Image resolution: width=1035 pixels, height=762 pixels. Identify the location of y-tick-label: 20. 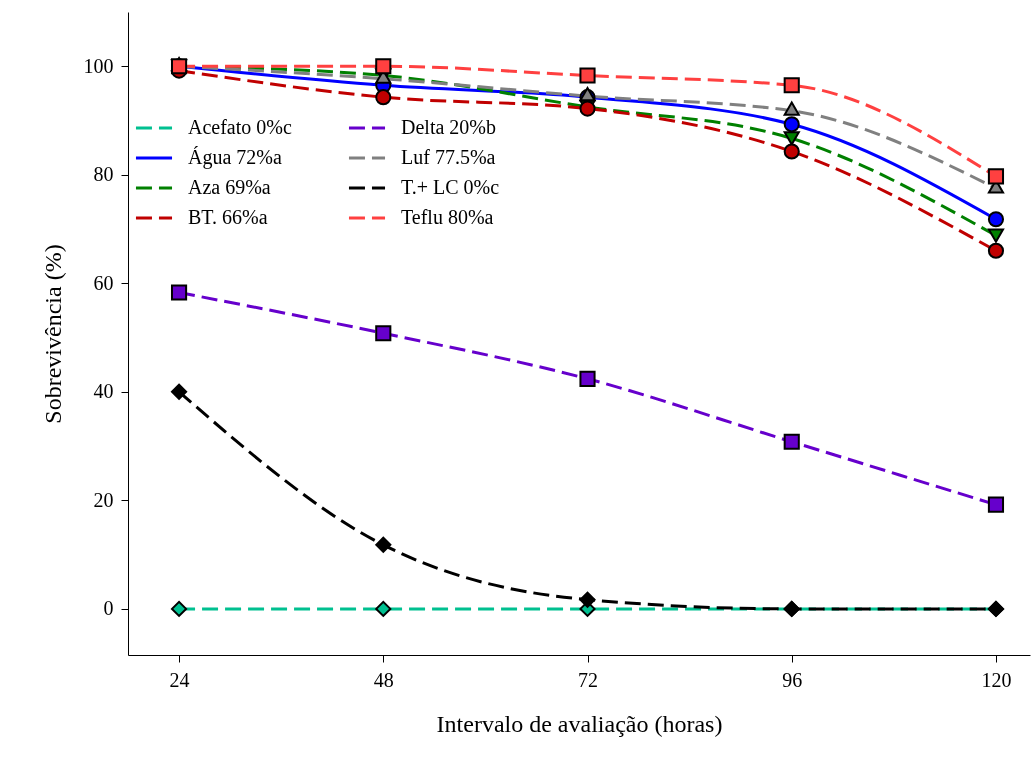
(103, 499).